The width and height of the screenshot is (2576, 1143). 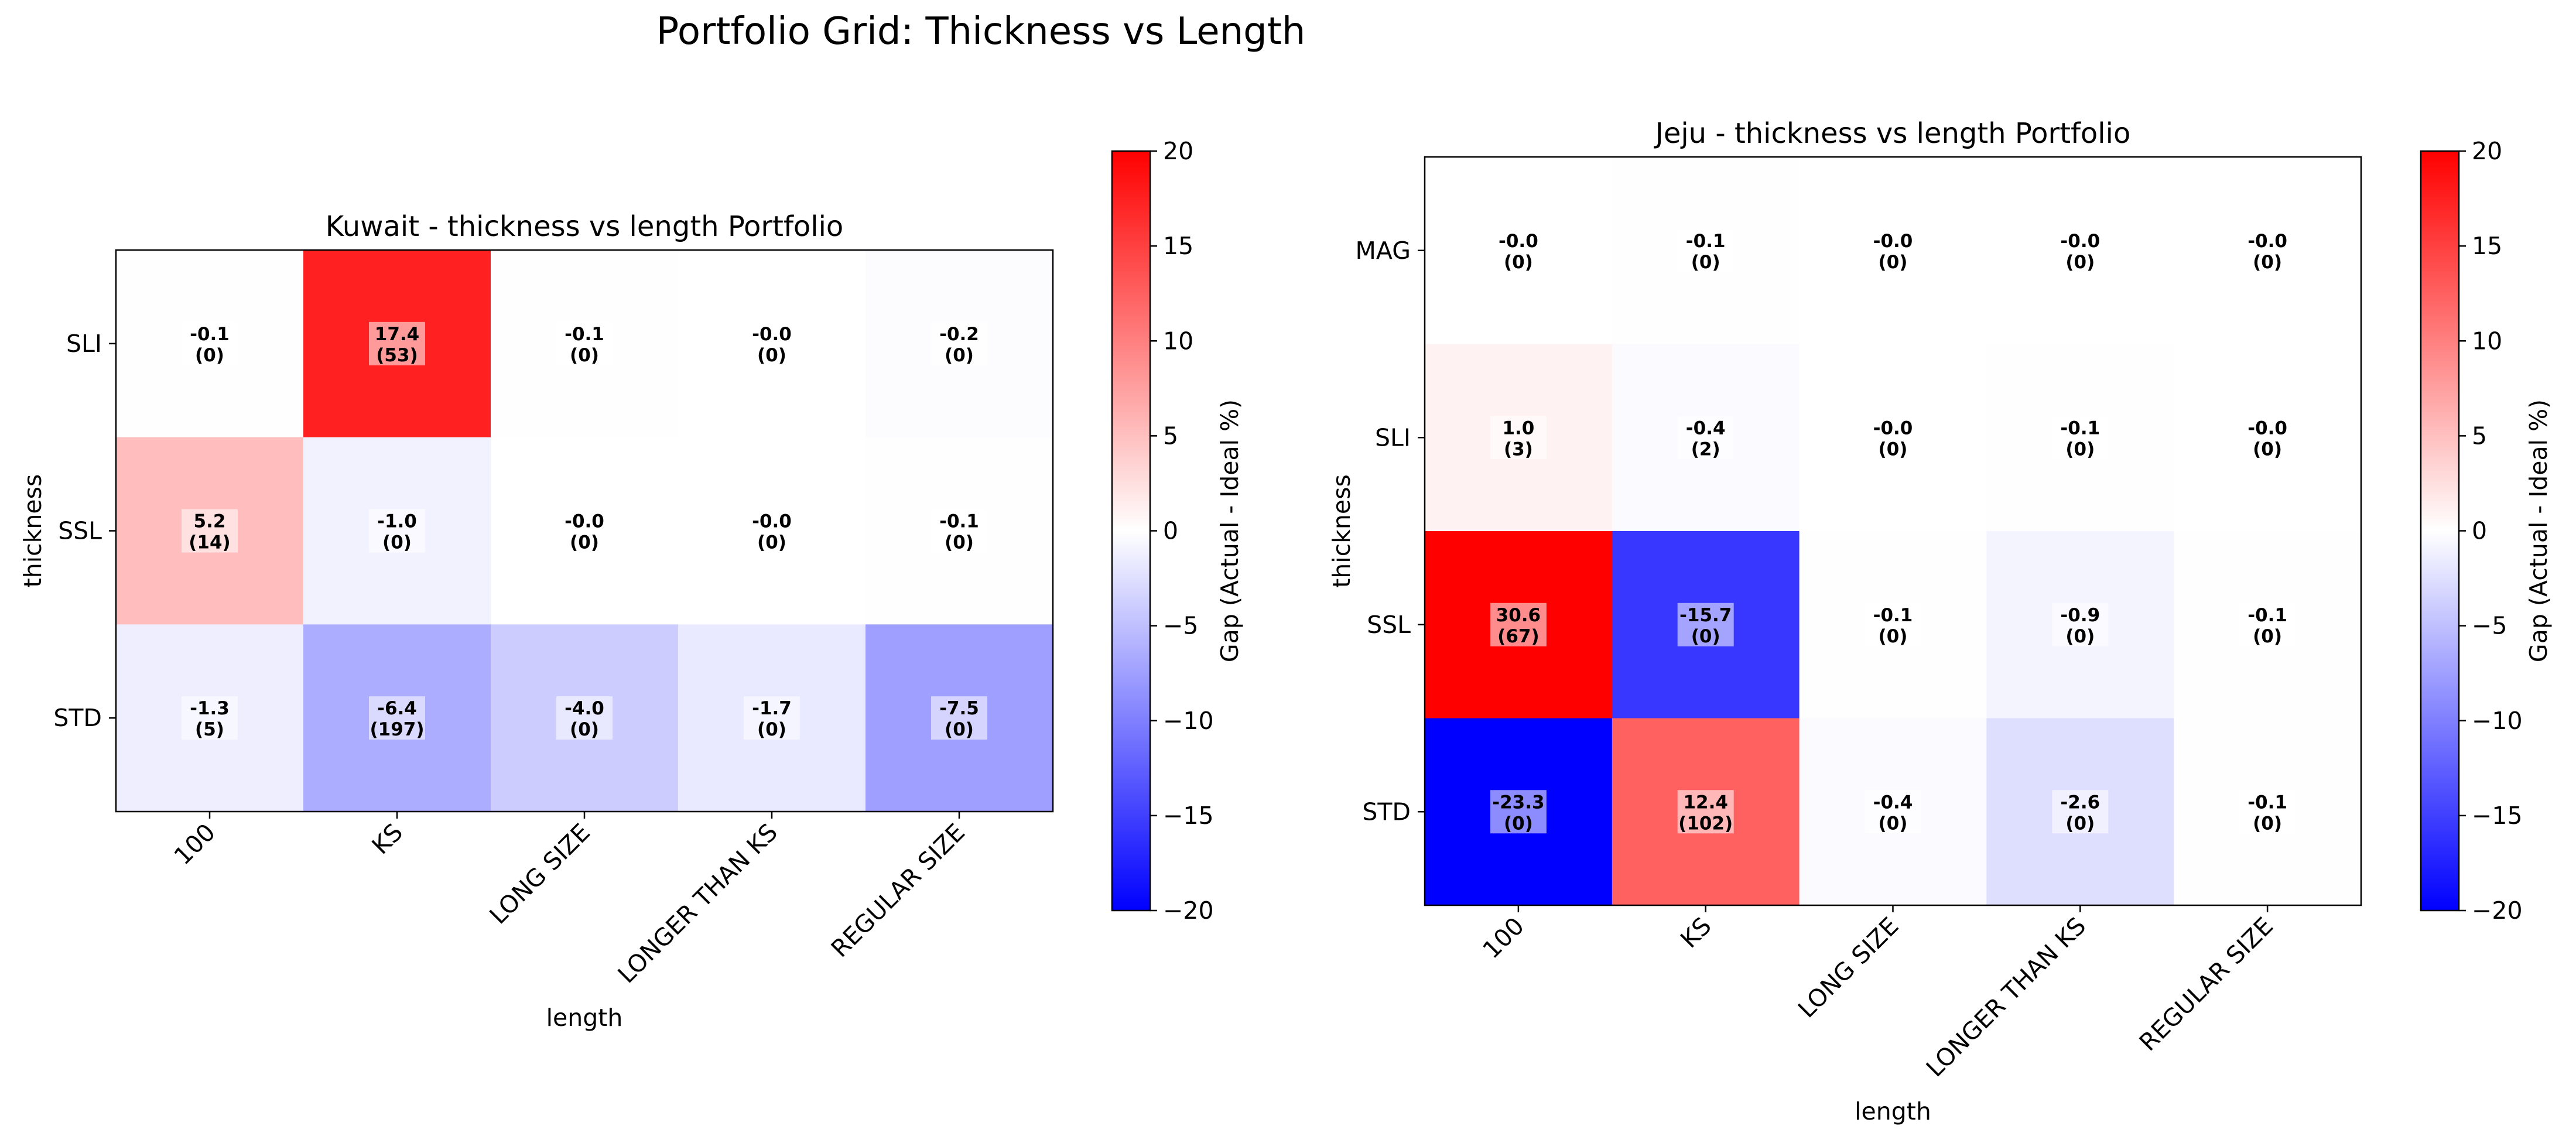 I want to click on kuwait-cell-std-regular-size-label: -7.5(0), so click(x=959, y=718).